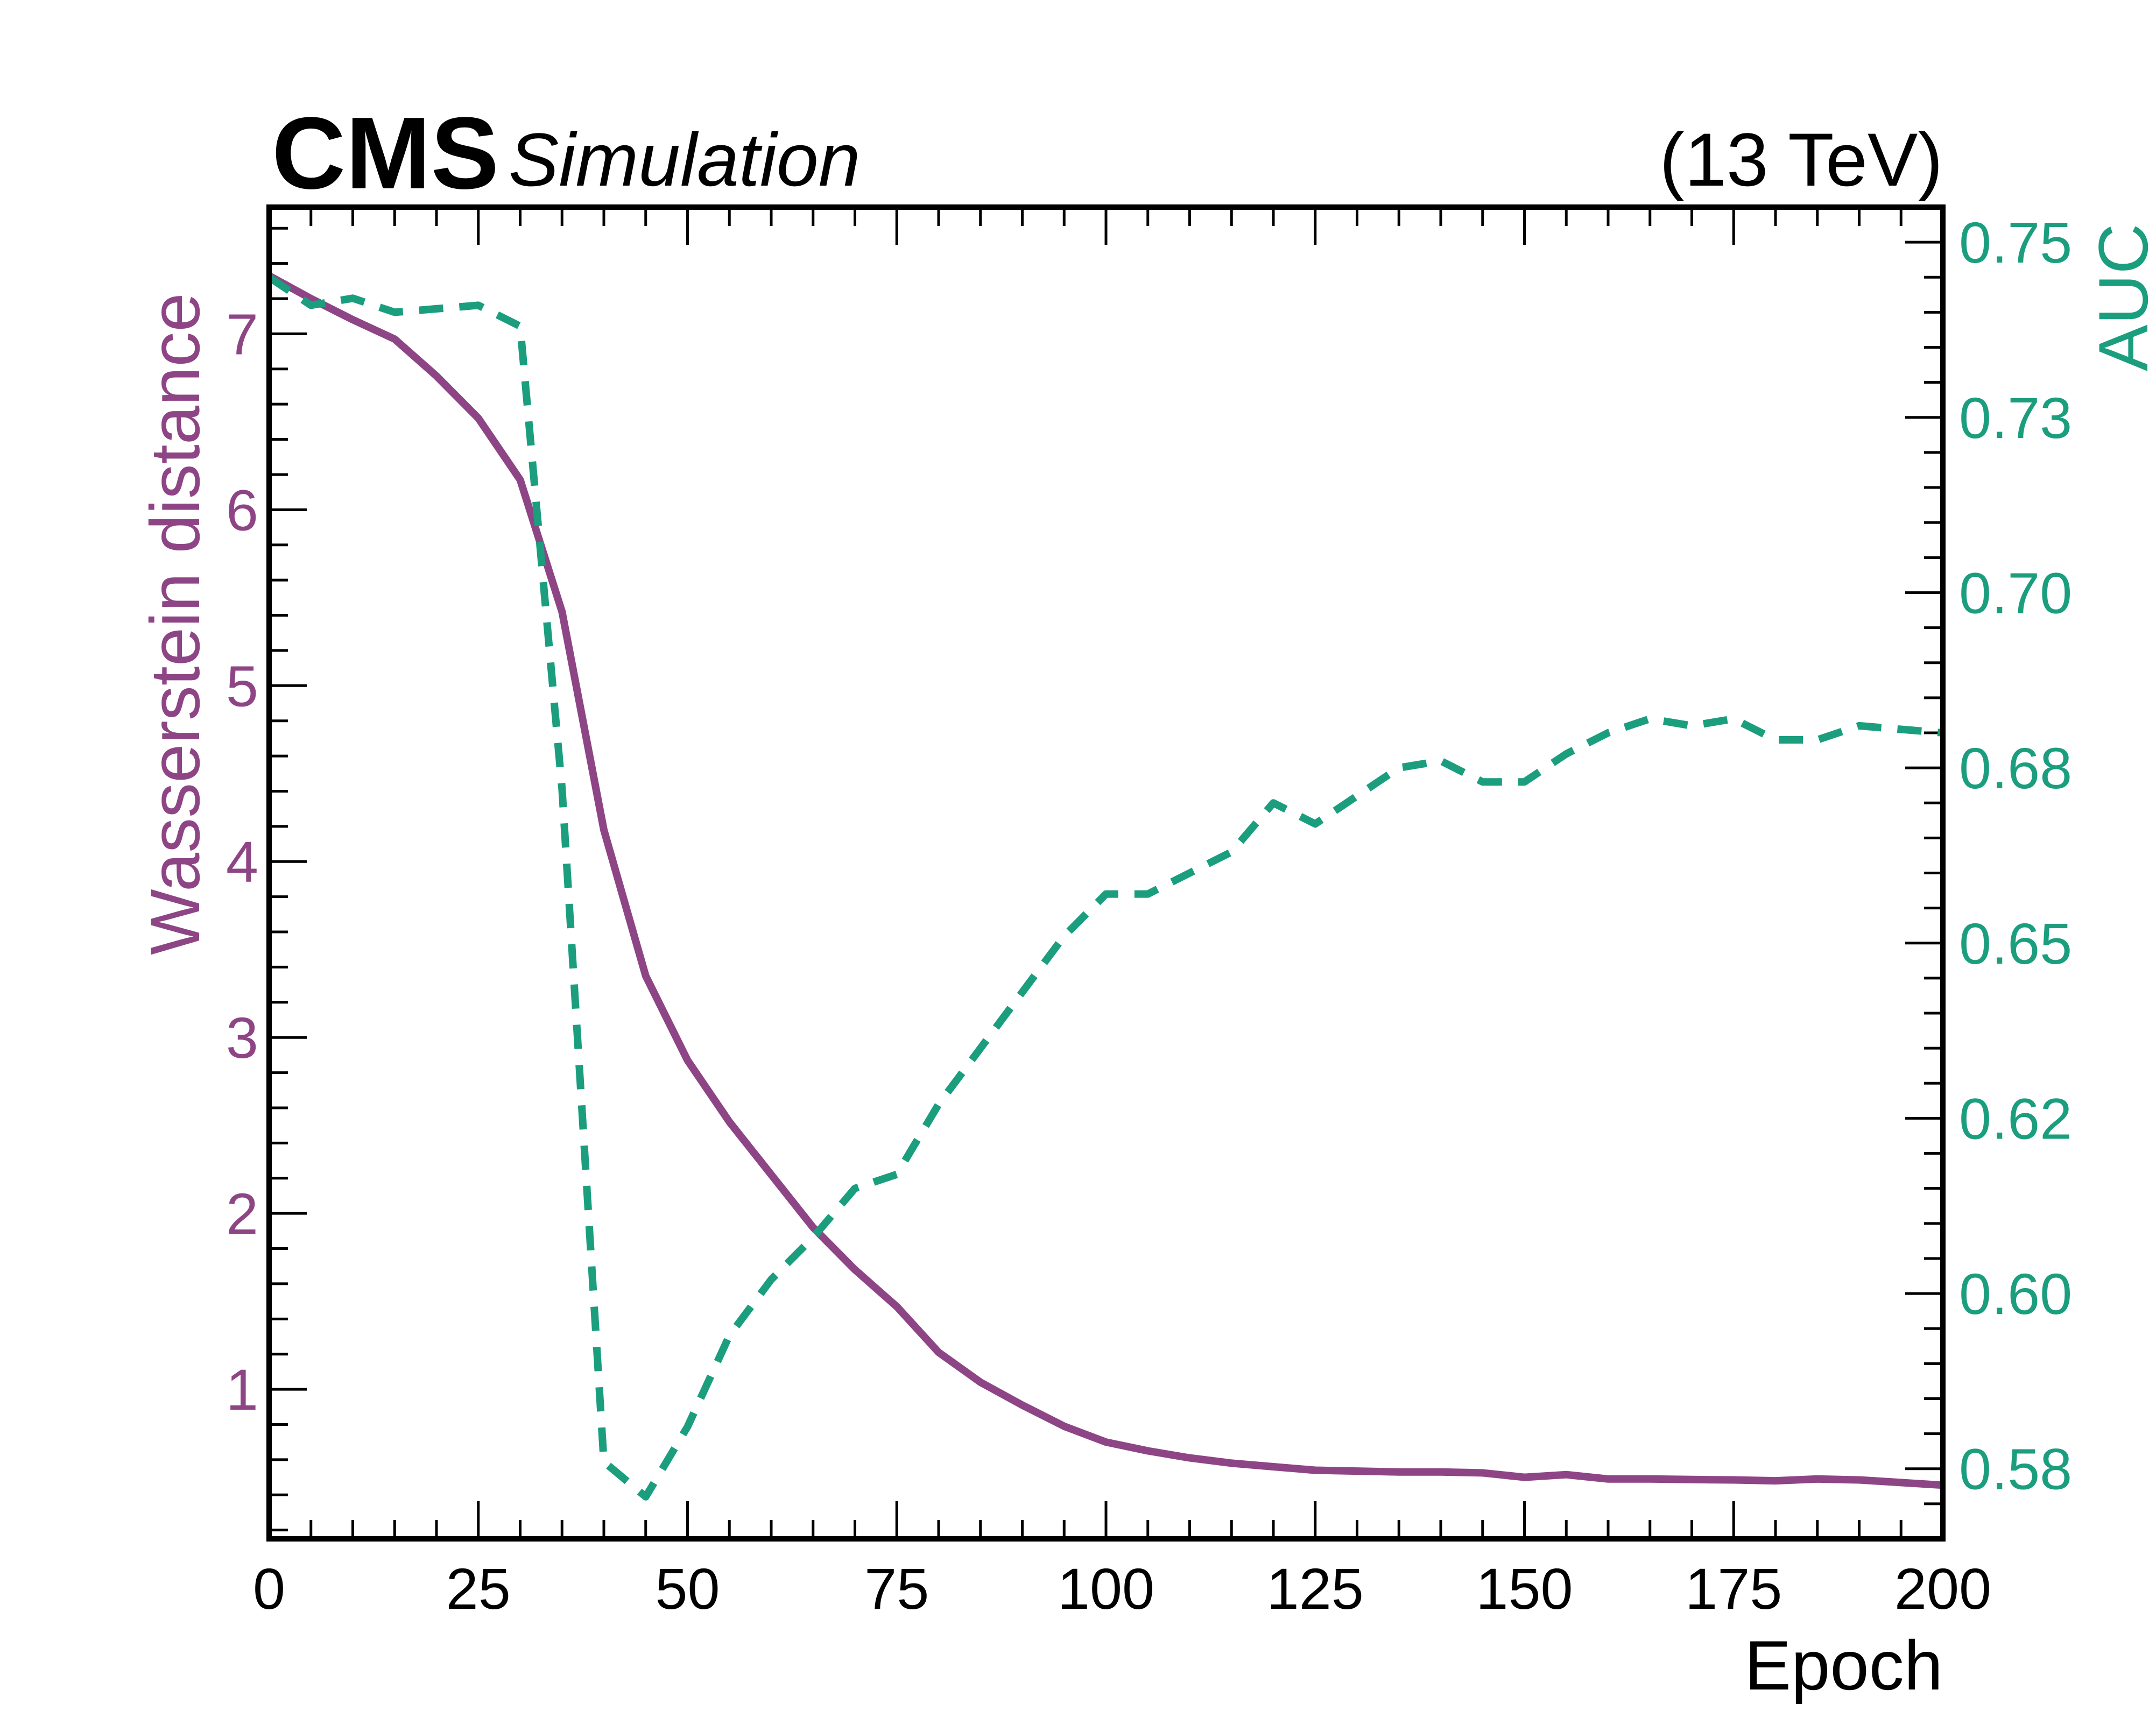  I want to click on simulation-label: Simulation, so click(685, 159).